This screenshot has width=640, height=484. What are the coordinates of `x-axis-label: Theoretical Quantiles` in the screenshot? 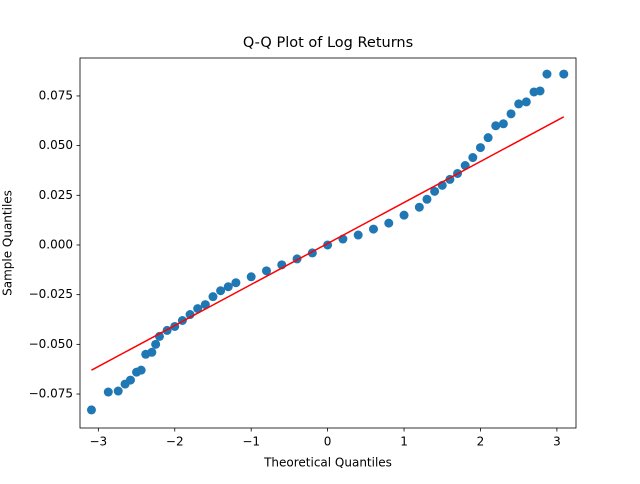 It's located at (327, 463).